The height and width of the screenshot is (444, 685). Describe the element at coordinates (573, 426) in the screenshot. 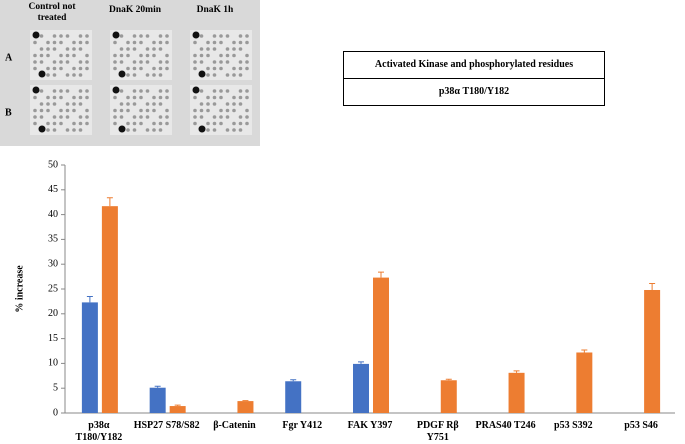

I see `x-tick-label: p53 S392` at that location.